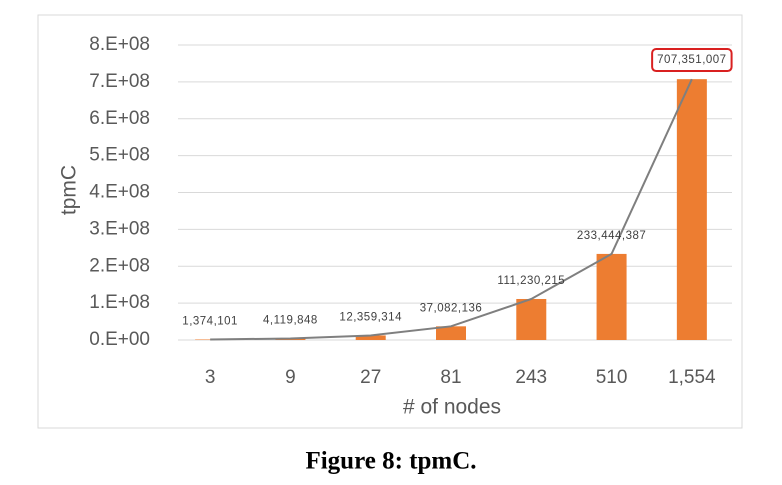 This screenshot has width=782, height=485. Describe the element at coordinates (370, 317) in the screenshot. I see `data-label: 12,359,314` at that location.